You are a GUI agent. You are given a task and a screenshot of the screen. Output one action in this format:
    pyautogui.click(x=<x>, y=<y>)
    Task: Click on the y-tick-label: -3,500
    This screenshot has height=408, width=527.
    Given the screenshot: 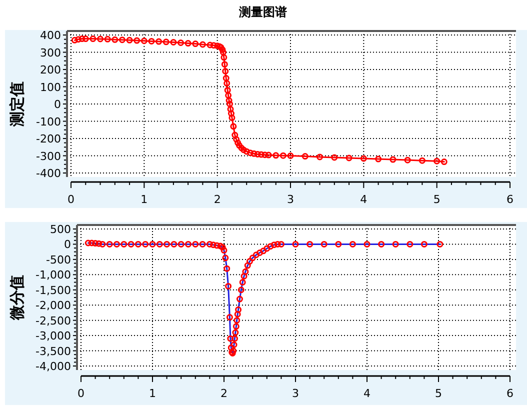 What is the action you would take?
    pyautogui.click(x=53, y=351)
    